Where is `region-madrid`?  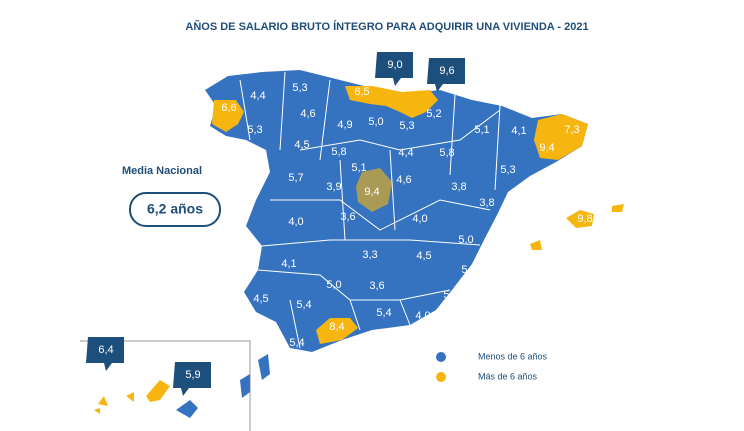 region-madrid is located at coordinates (374, 190).